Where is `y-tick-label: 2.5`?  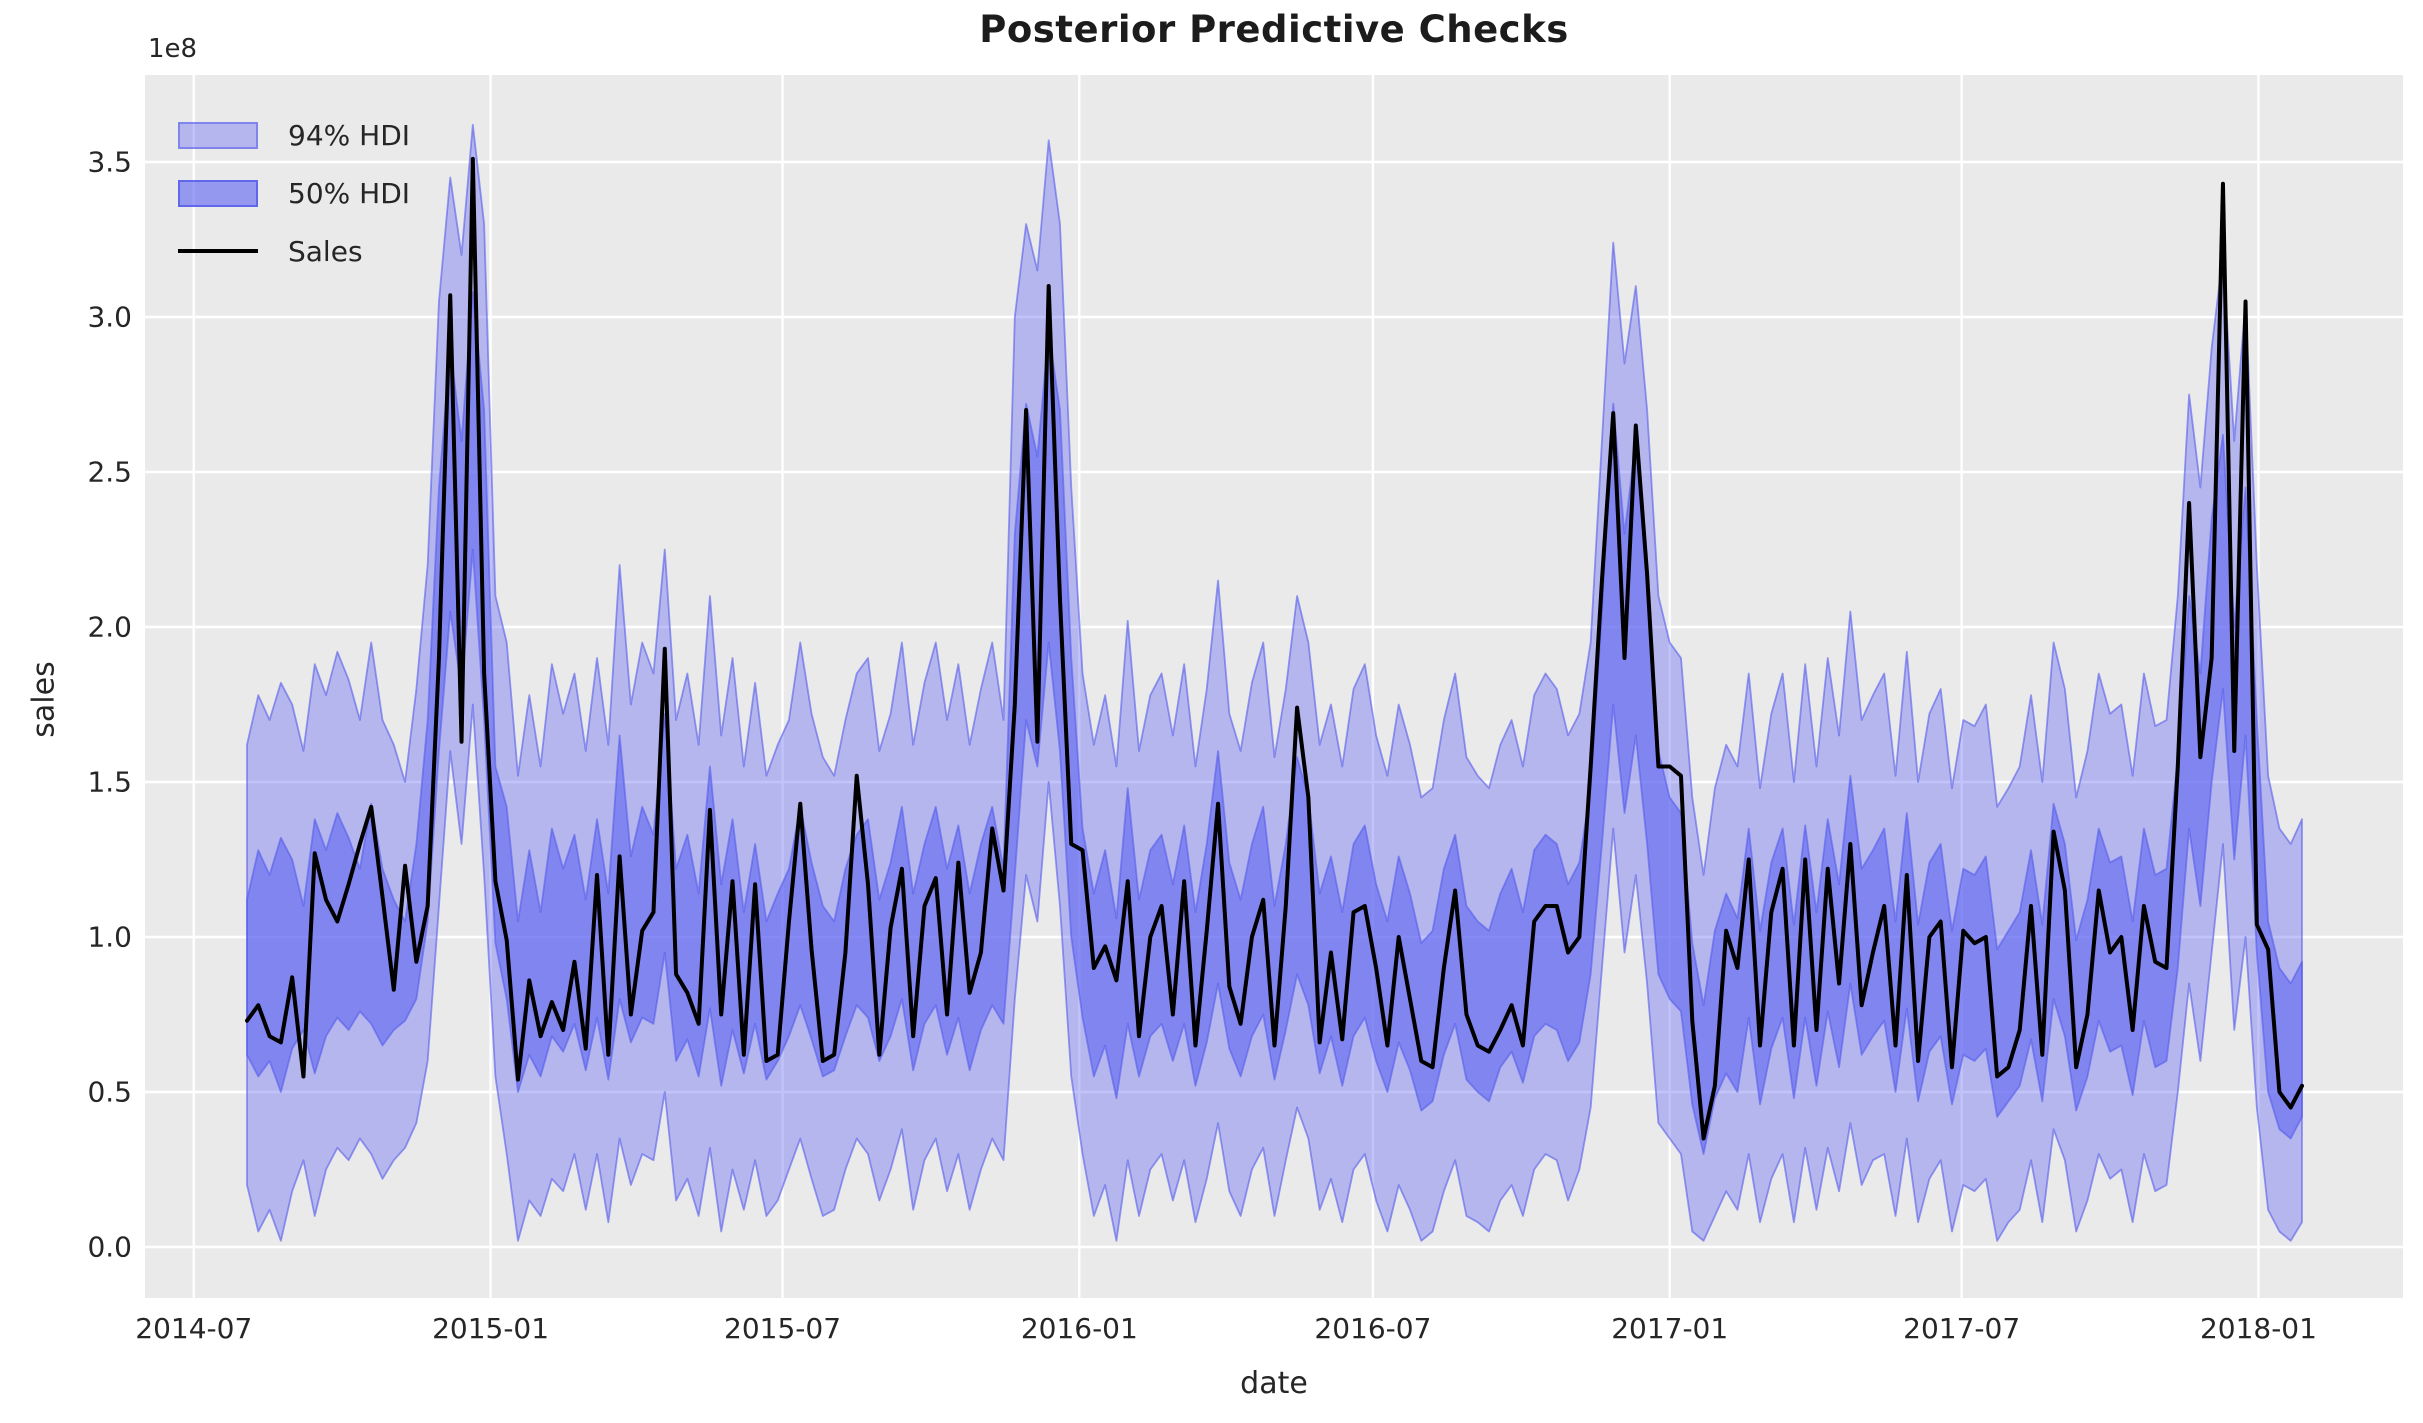
y-tick-label: 2.5 is located at coordinates (109, 472).